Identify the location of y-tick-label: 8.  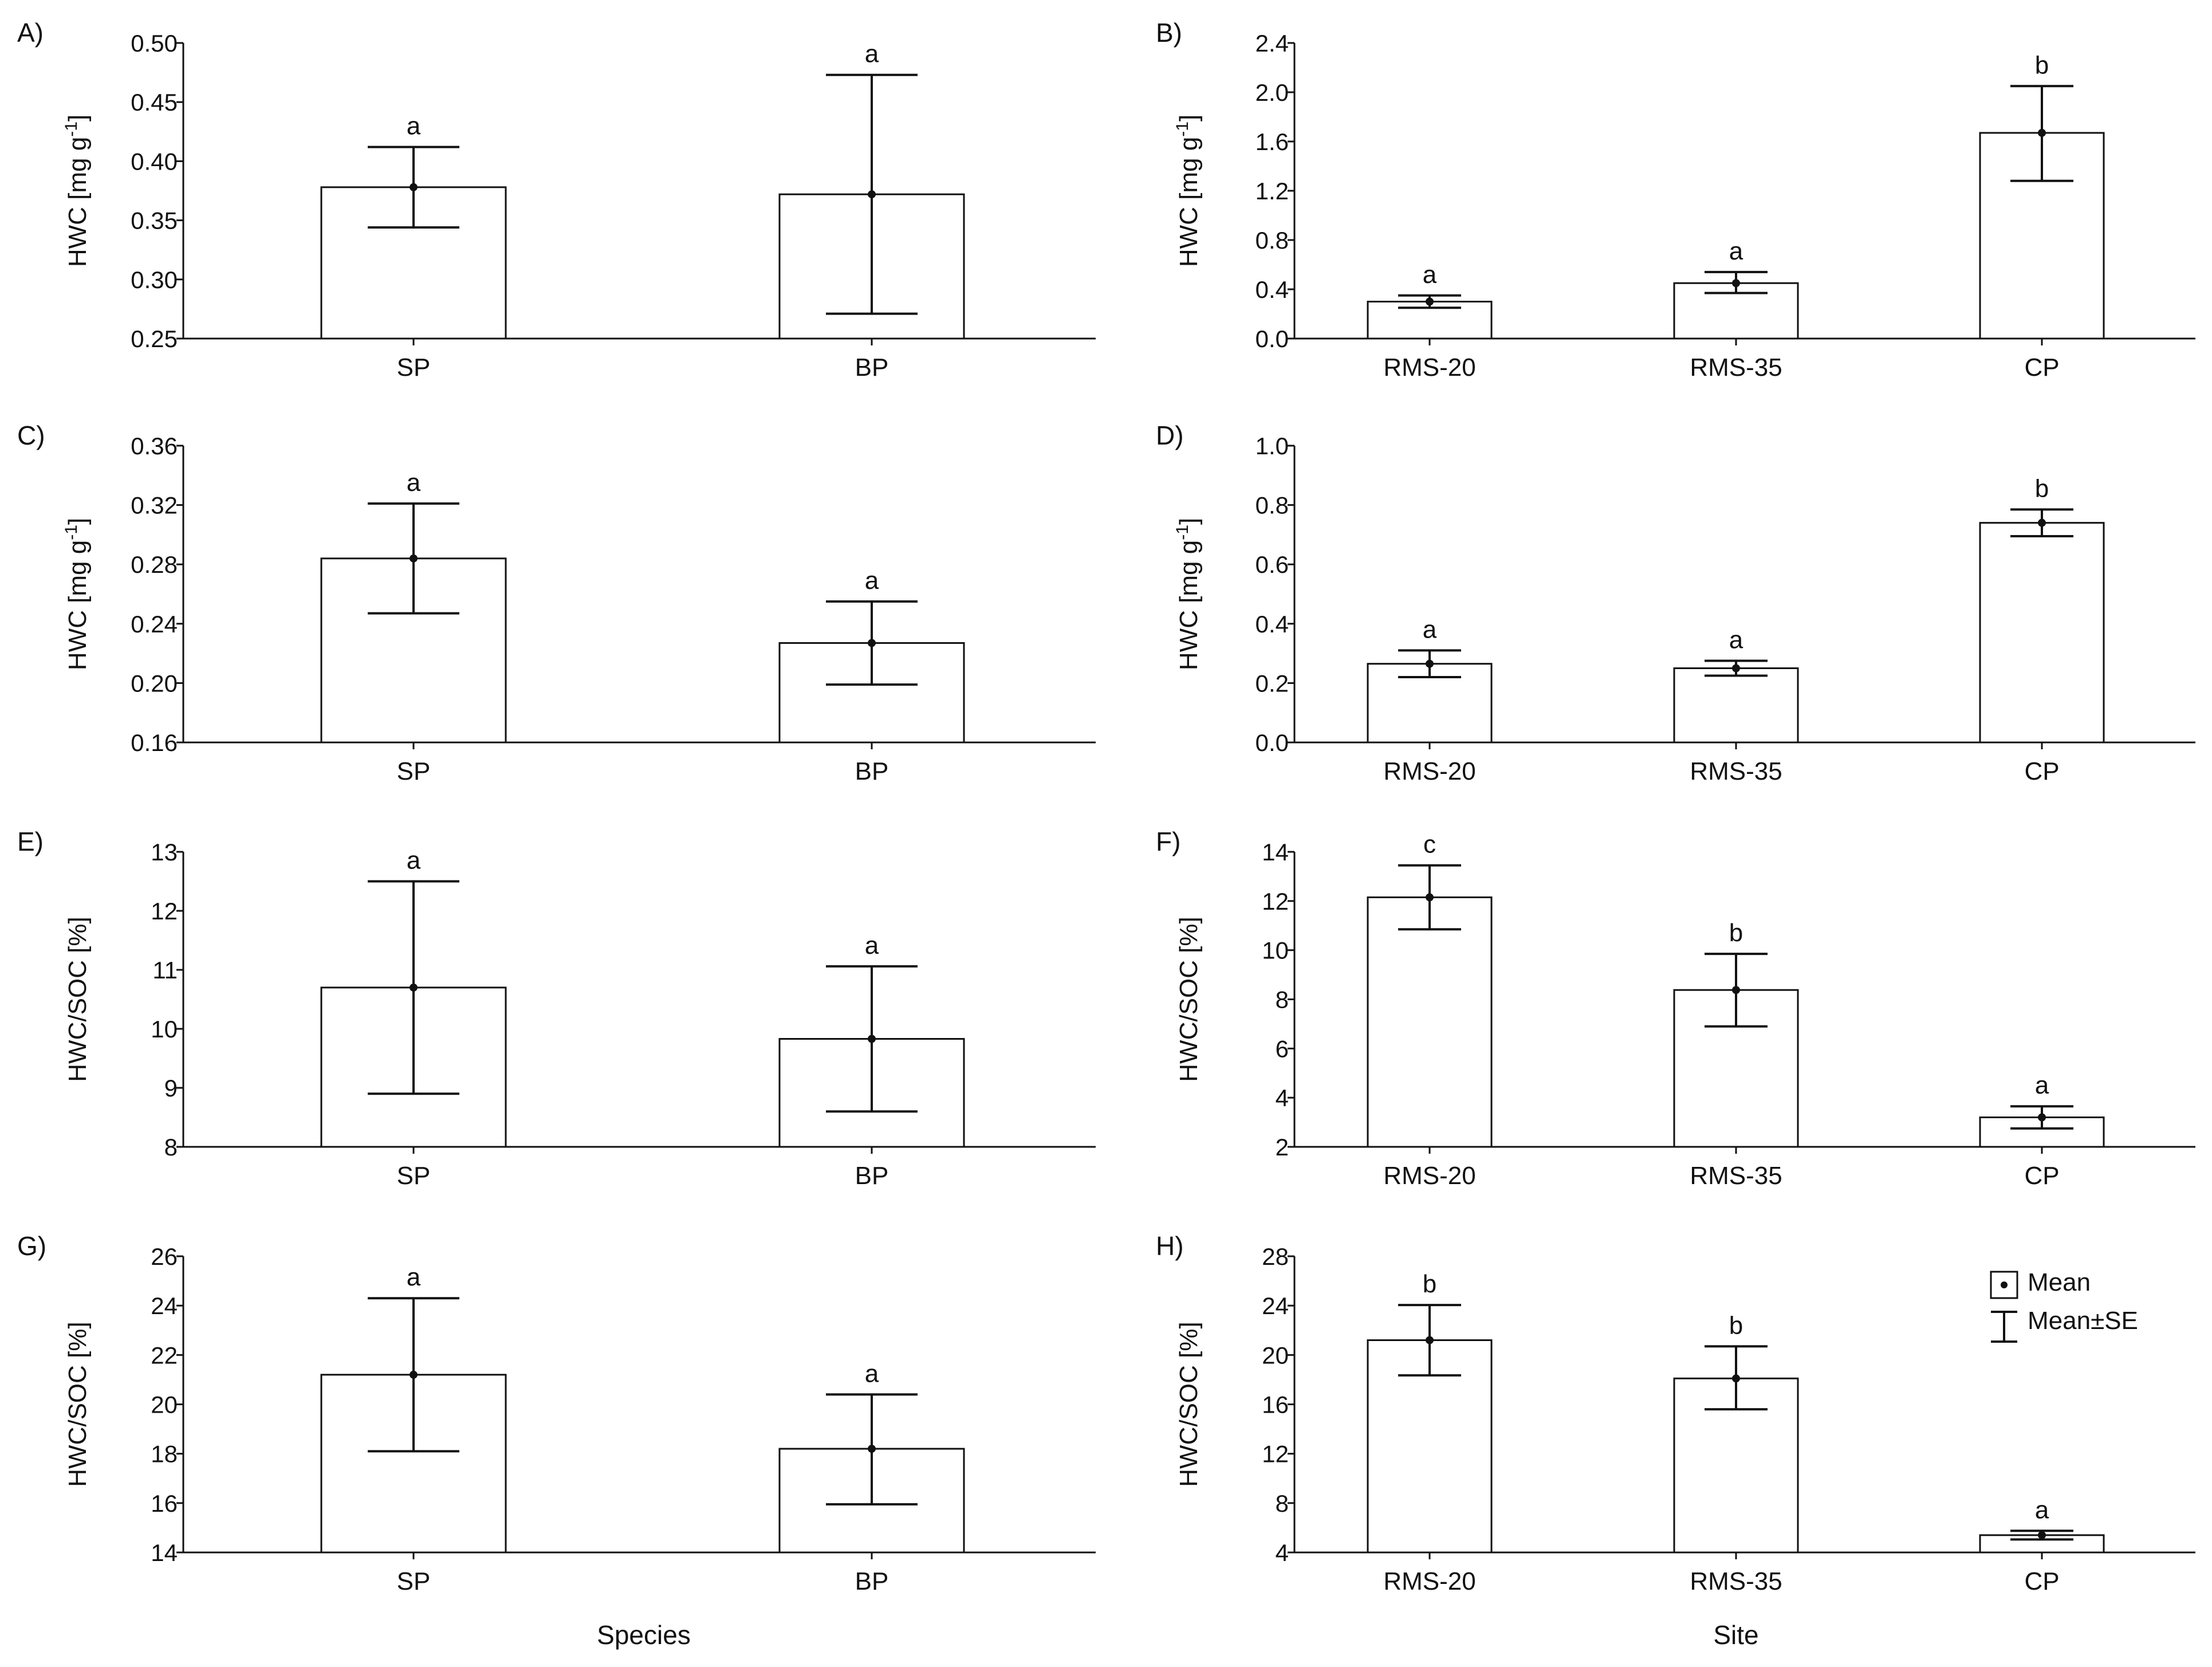
(1283, 1503).